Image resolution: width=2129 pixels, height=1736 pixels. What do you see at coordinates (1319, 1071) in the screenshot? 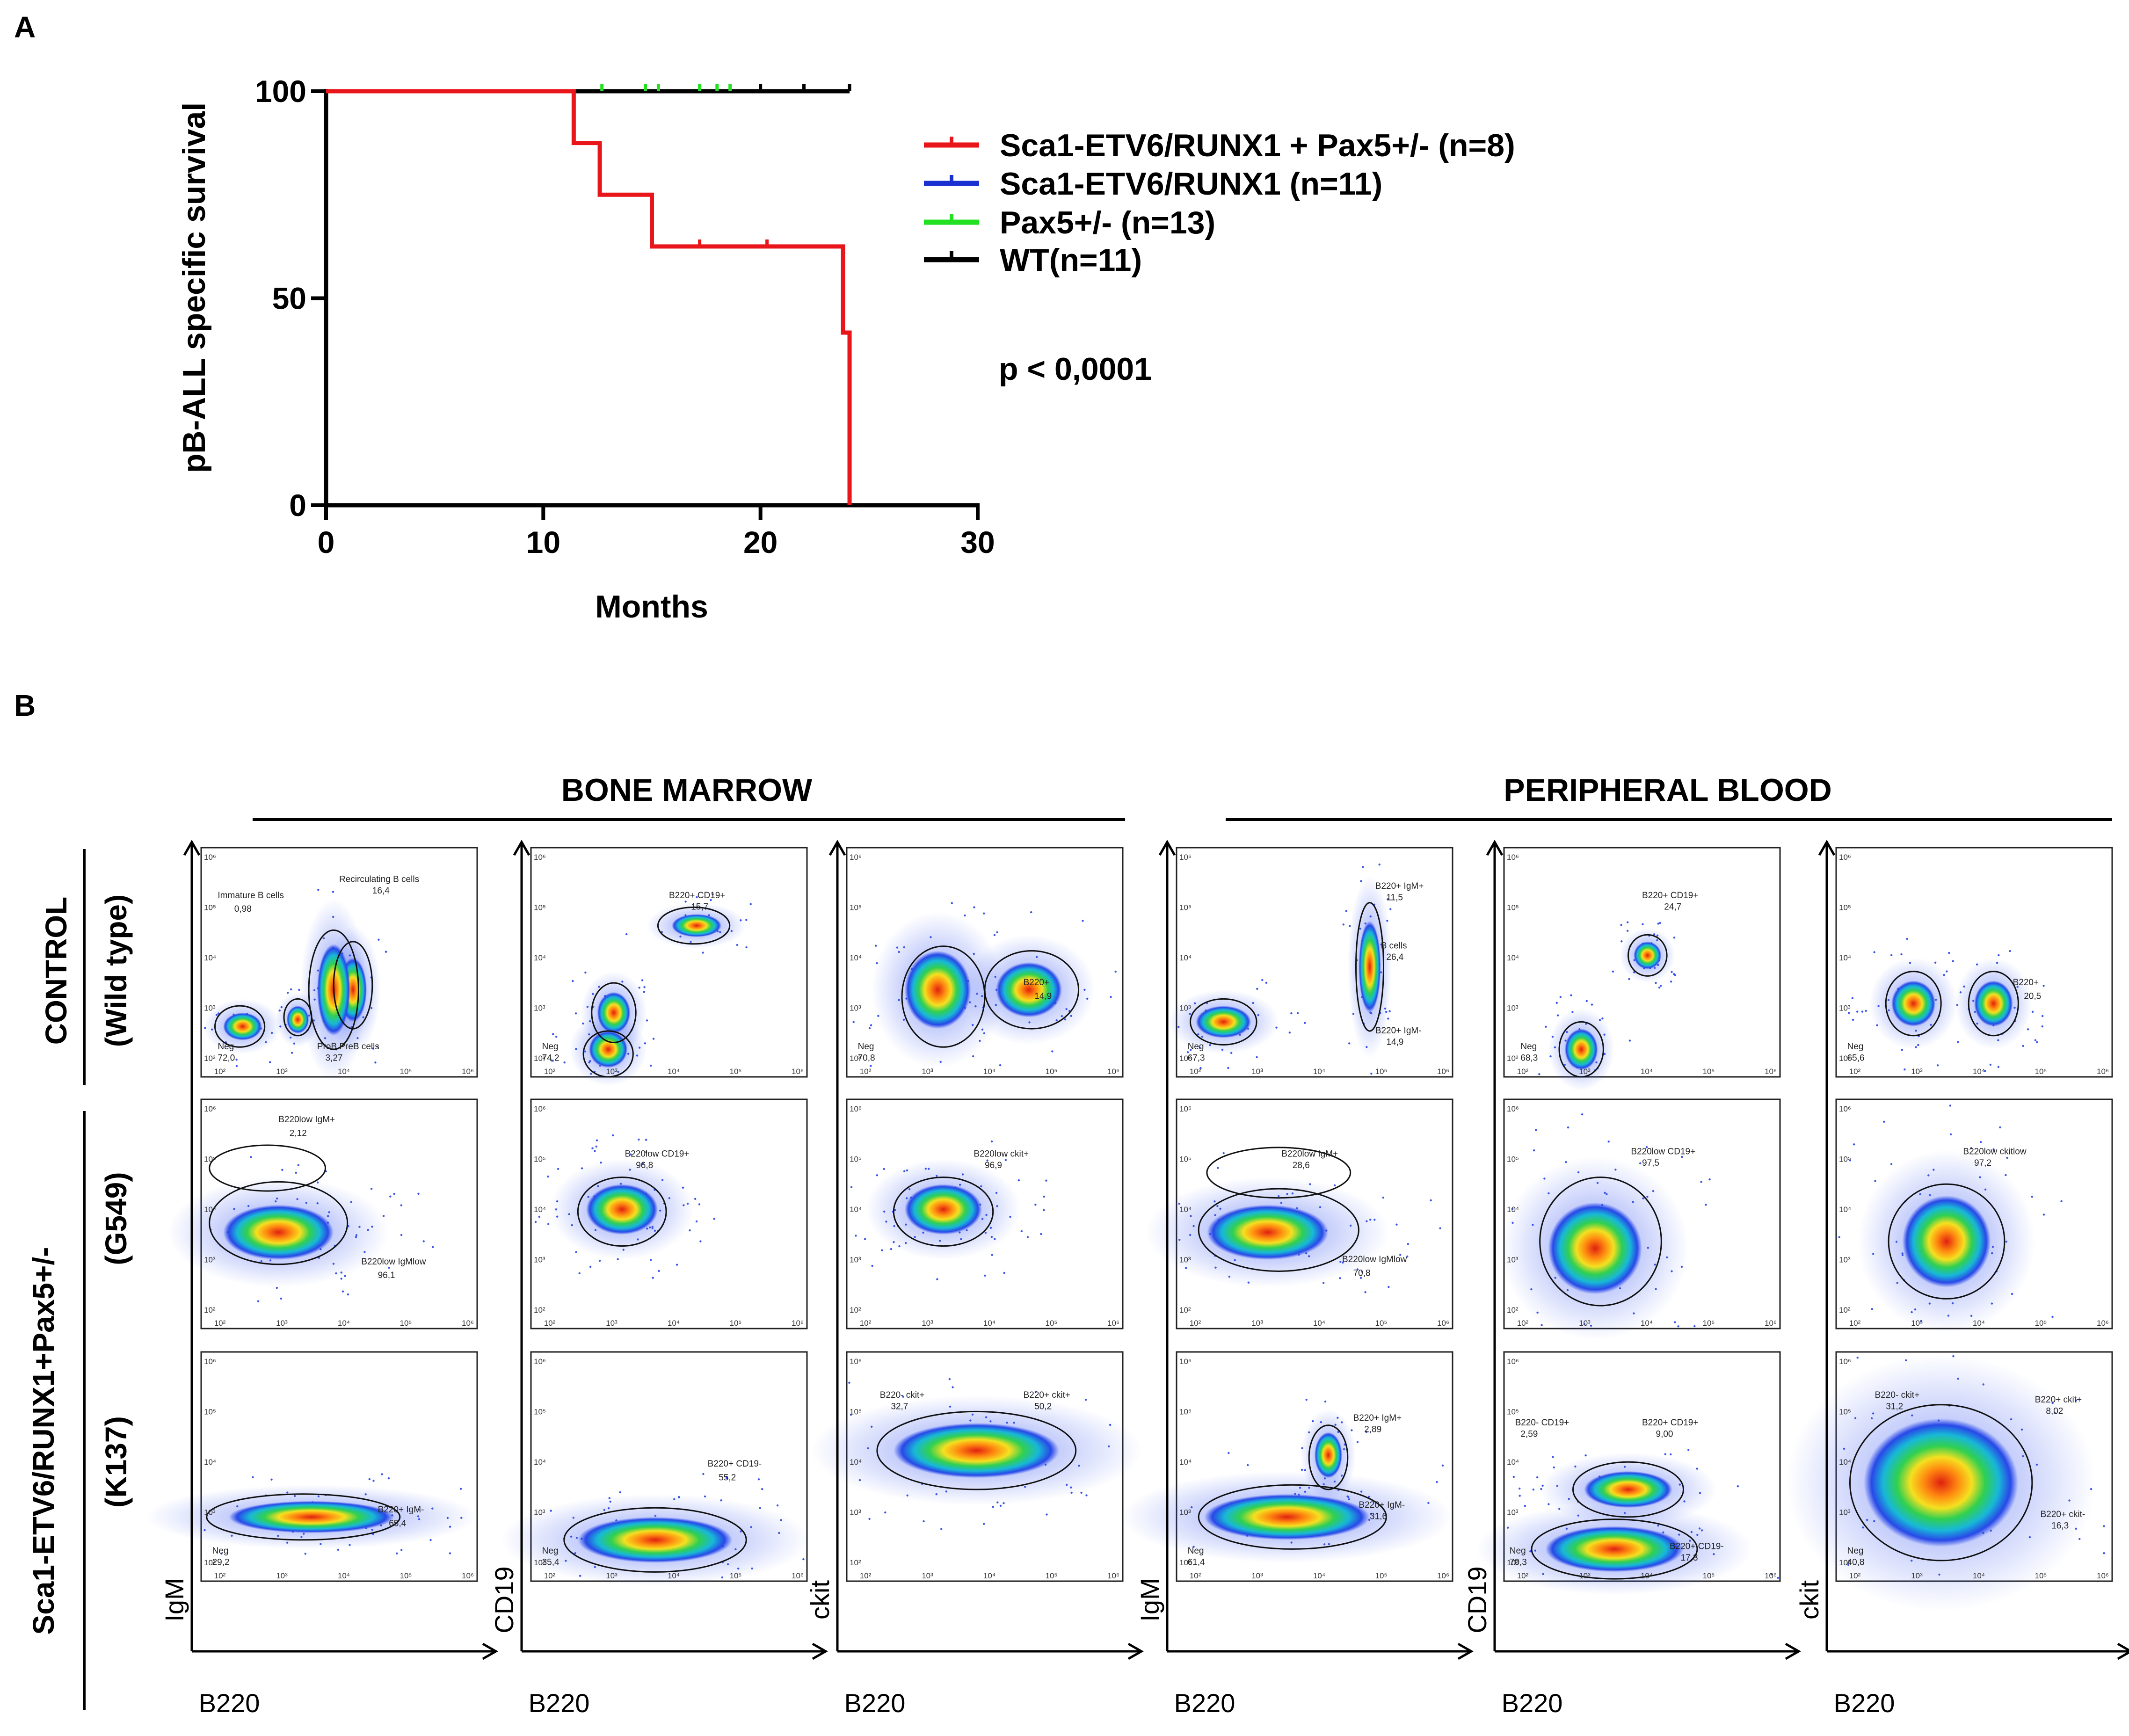
I see `x-decade-label: 10⁴` at bounding box center [1319, 1071].